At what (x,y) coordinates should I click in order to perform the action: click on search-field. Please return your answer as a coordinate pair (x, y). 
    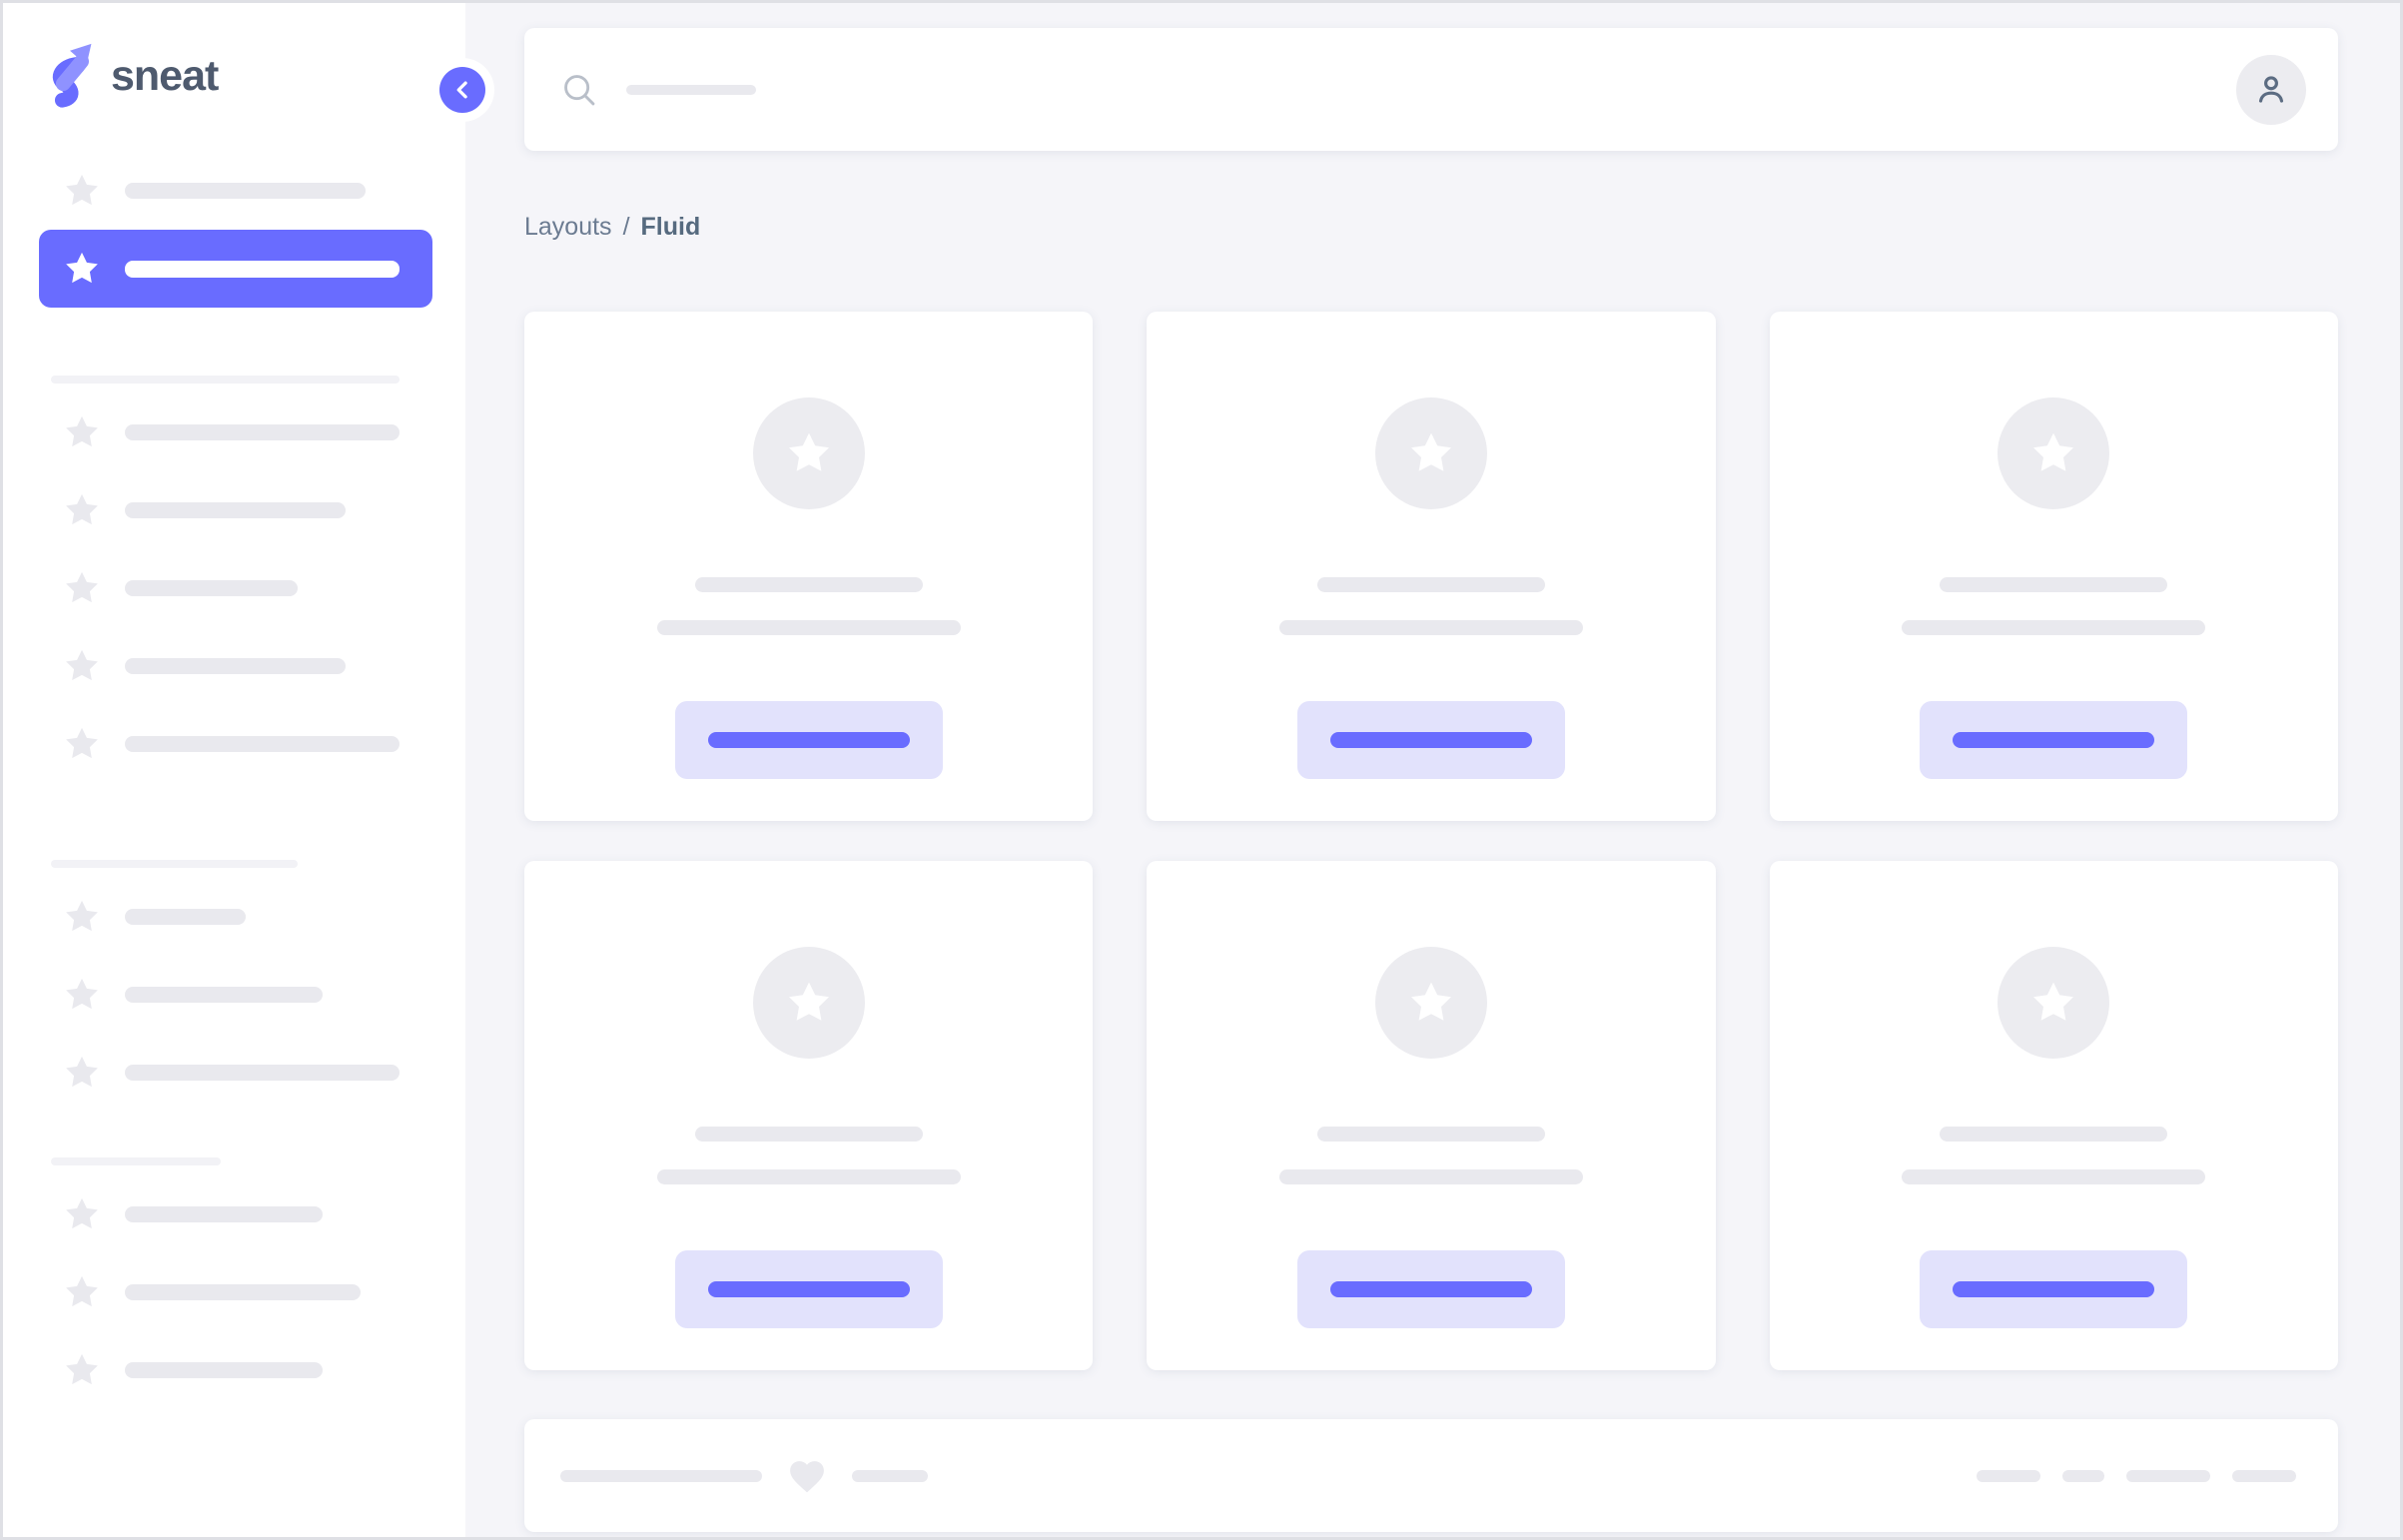
    Looking at the image, I should click on (1398, 90).